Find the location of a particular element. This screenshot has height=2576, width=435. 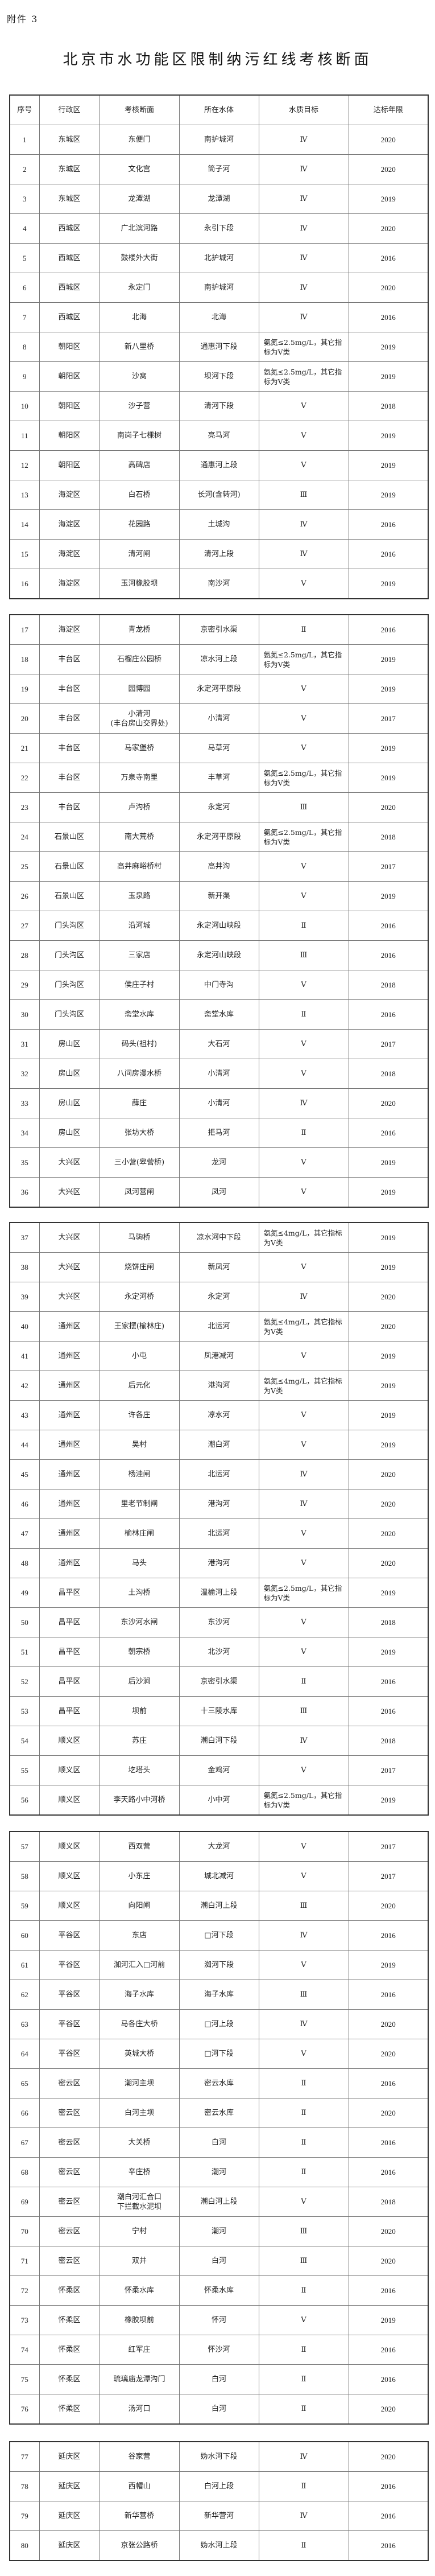

water-body: 凉水河 is located at coordinates (219, 1415).